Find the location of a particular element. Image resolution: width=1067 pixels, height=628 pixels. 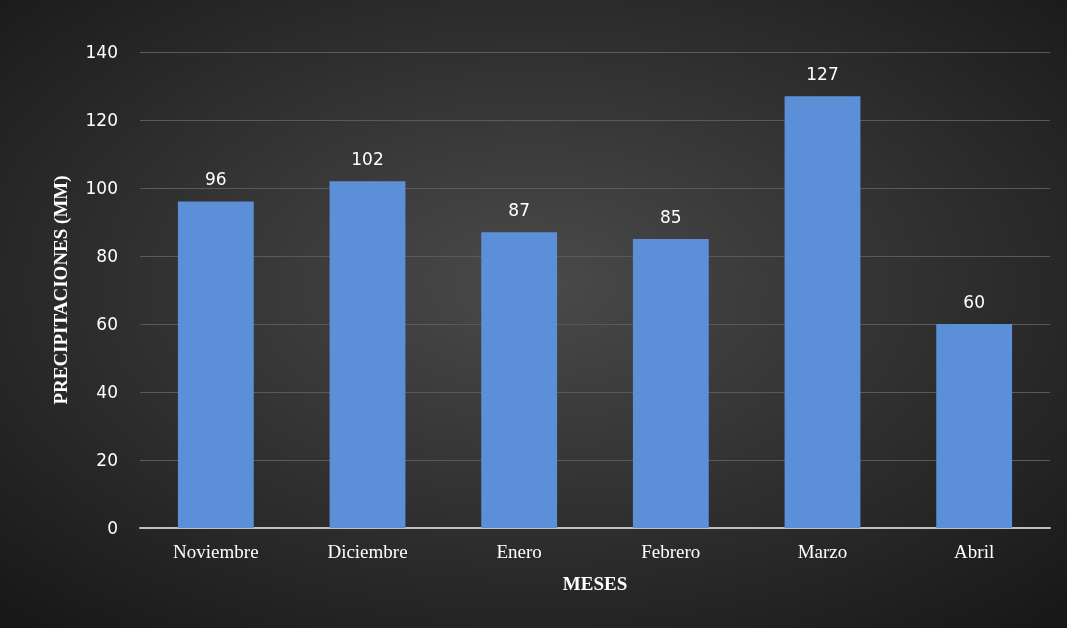

x-tick-label: Diciembre is located at coordinates (367, 551).